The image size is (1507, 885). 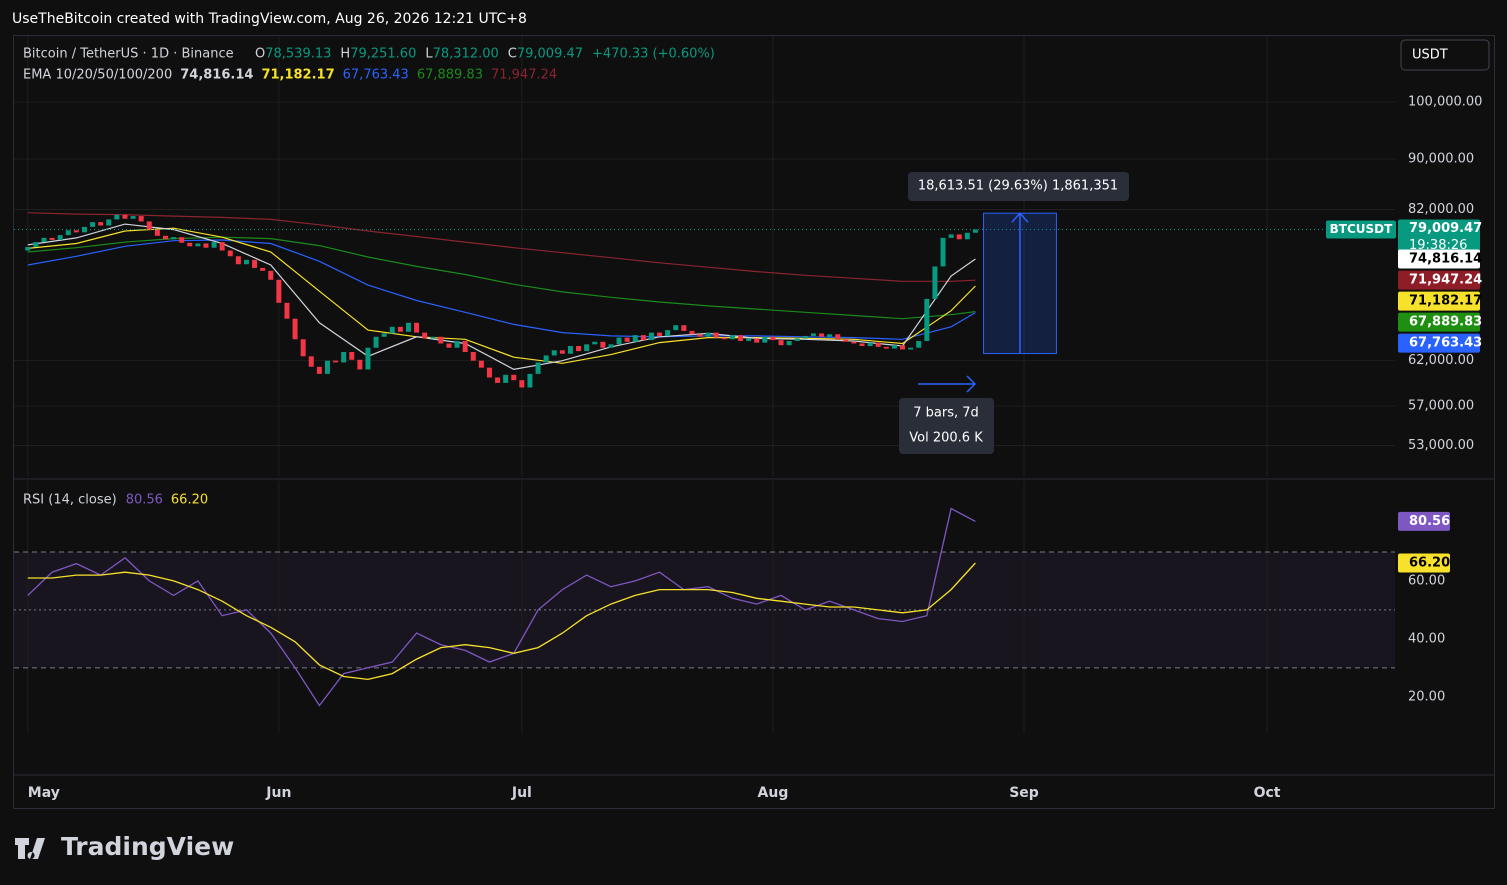 What do you see at coordinates (521, 793) in the screenshot?
I see `x-tick-label: Jul` at bounding box center [521, 793].